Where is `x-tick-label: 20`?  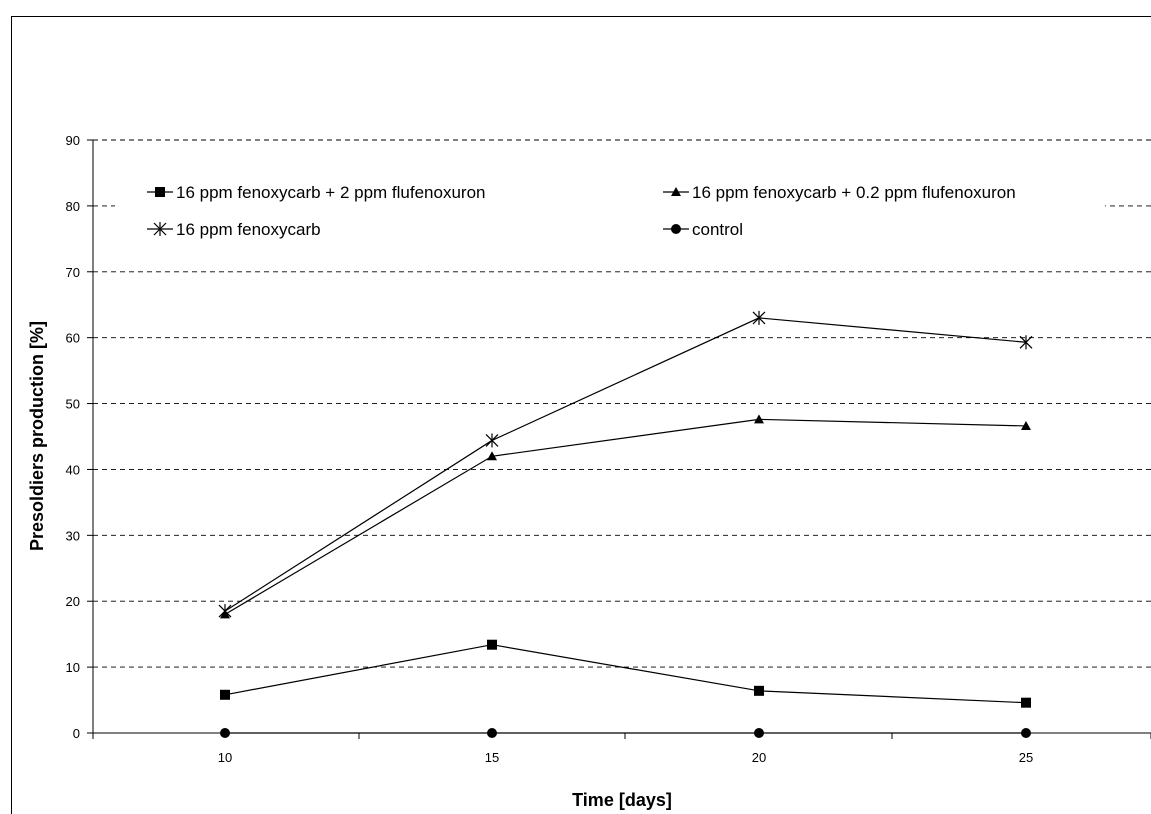
x-tick-label: 20 is located at coordinates (759, 757).